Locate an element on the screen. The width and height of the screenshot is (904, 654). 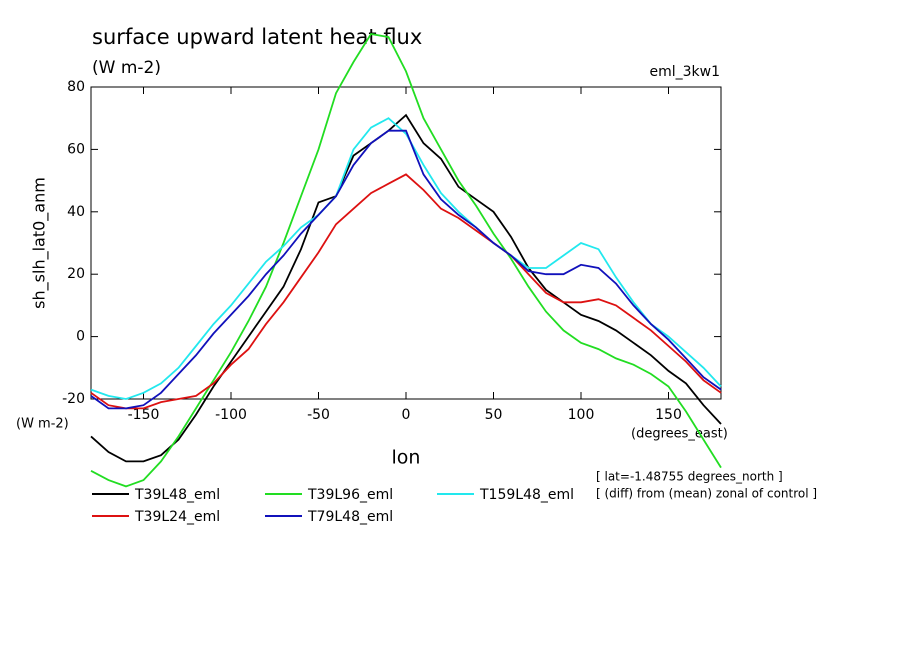
y-tick-label: -20 is located at coordinates (73, 399).